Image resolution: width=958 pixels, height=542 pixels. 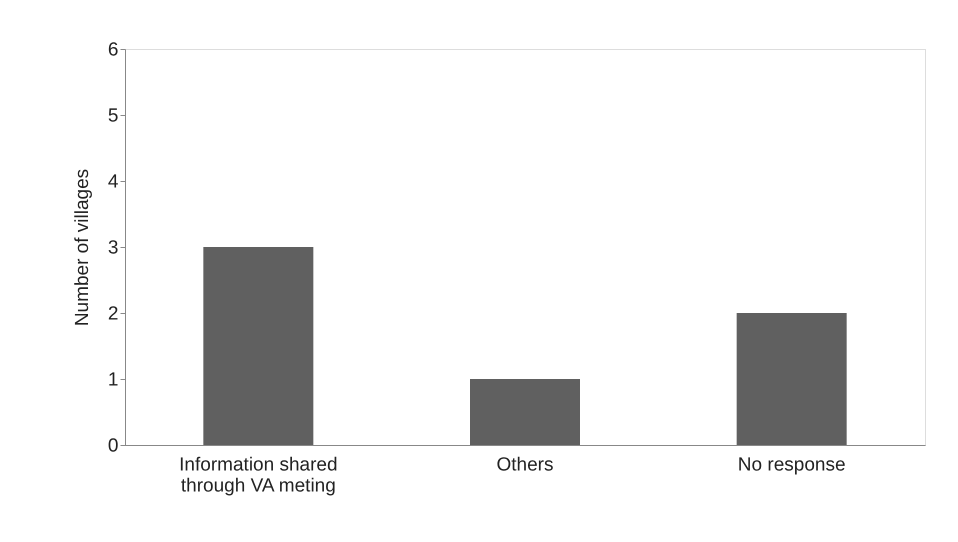 What do you see at coordinates (258, 475) in the screenshot?
I see `x-tick-label: Information shared through VA meting` at bounding box center [258, 475].